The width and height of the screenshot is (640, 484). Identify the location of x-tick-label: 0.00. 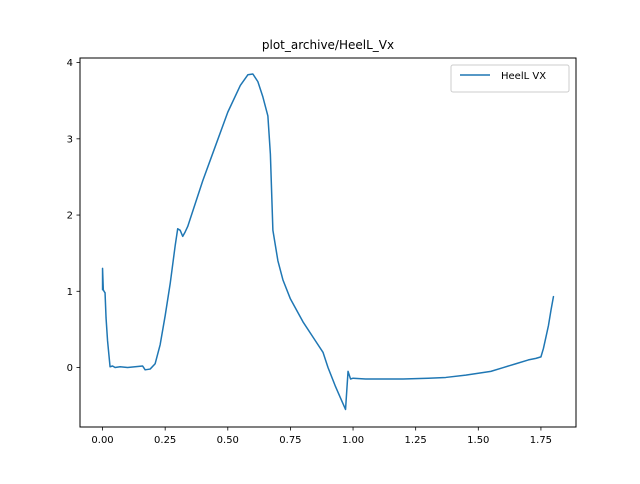
(102, 440).